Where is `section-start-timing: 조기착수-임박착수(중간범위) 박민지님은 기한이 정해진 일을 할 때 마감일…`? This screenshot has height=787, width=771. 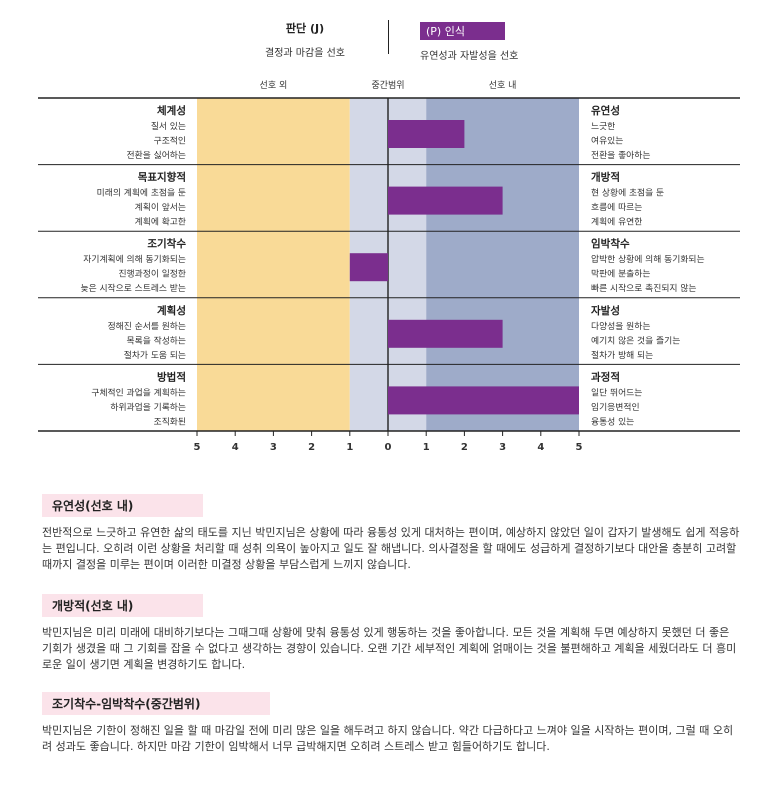
section-start-timing: 조기착수-임박착수(중간범위) 박민지님은 기한이 정해진 일을 할 때 마감일… is located at coordinates (392, 723).